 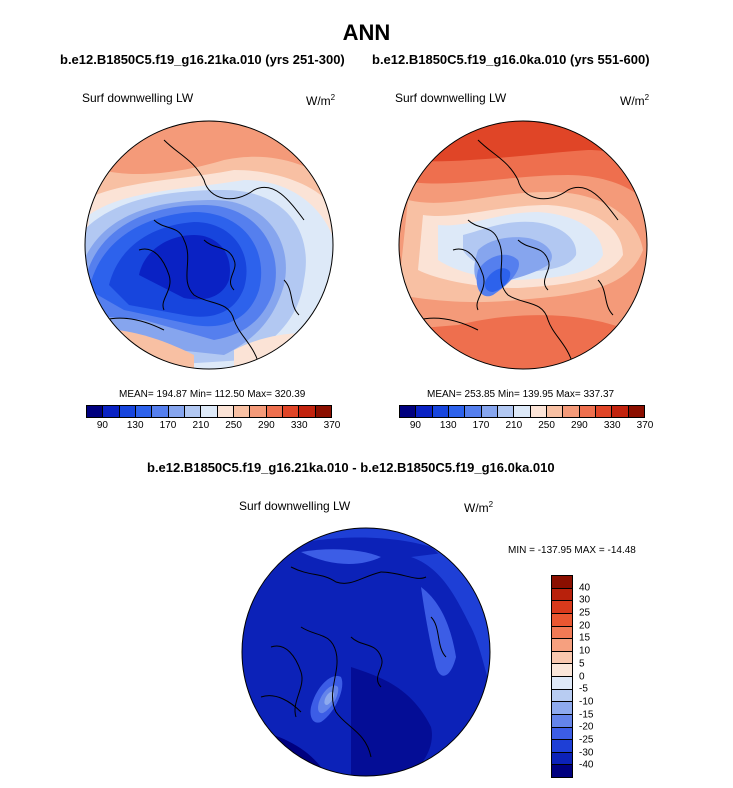 What do you see at coordinates (572, 550) in the screenshot?
I see `difference-stats: MIN = -137.95 MAX = -14.48` at bounding box center [572, 550].